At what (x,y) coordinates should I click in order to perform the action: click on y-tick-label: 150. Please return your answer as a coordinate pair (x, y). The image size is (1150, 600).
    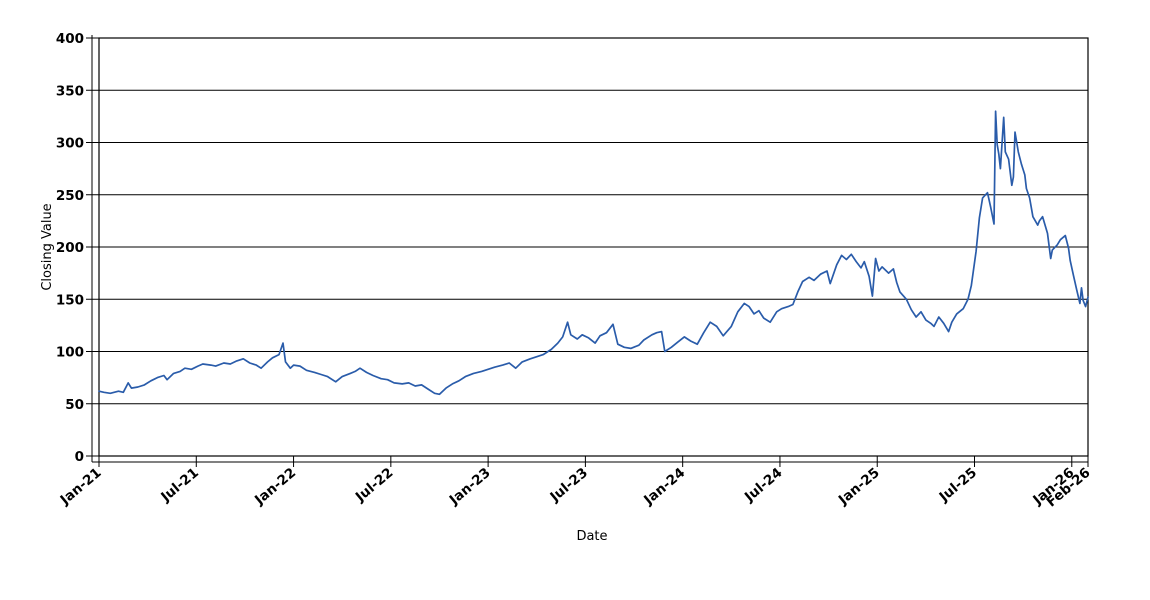
    Looking at the image, I should click on (70, 300).